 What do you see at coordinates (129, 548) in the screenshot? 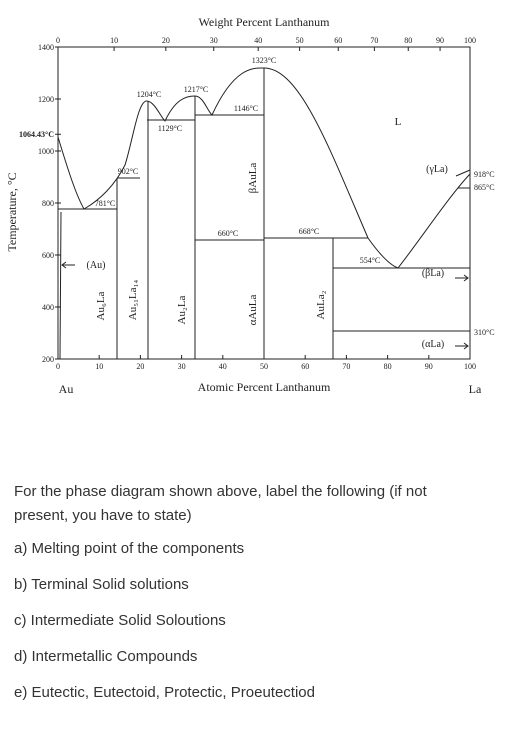
I see `question-item: a) Melting point of the components` at bounding box center [129, 548].